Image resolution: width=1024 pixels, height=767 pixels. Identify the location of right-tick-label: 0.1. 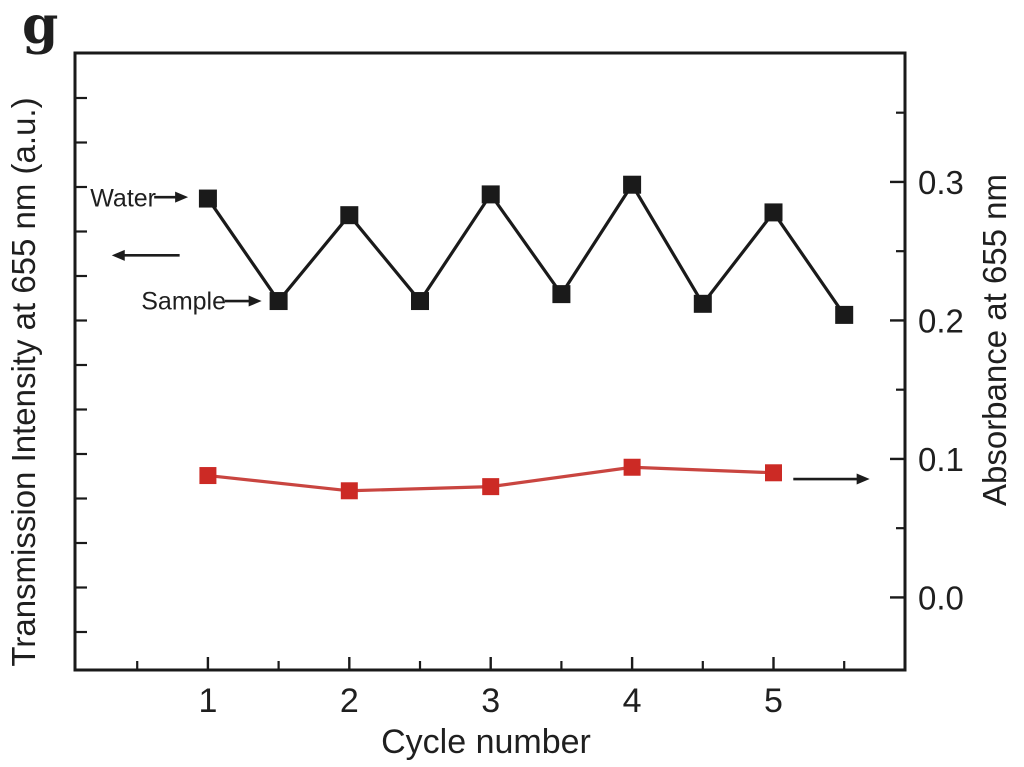
(941, 459).